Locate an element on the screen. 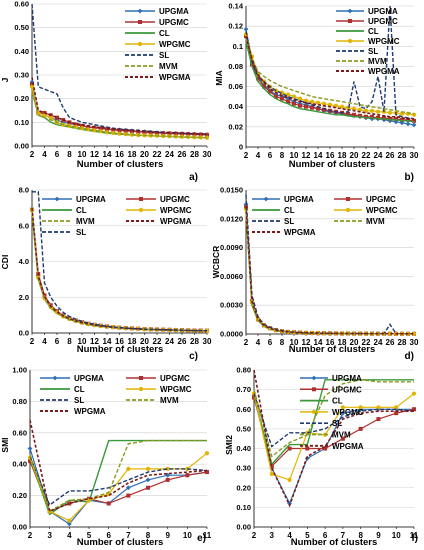 The width and height of the screenshot is (424, 550). x-tick-label: 16 is located at coordinates (119, 154).